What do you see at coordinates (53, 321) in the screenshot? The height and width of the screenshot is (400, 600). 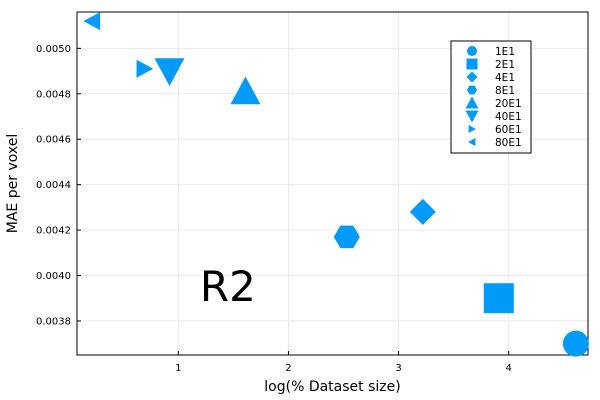 I see `y-tick-label: 0.0038` at bounding box center [53, 321].